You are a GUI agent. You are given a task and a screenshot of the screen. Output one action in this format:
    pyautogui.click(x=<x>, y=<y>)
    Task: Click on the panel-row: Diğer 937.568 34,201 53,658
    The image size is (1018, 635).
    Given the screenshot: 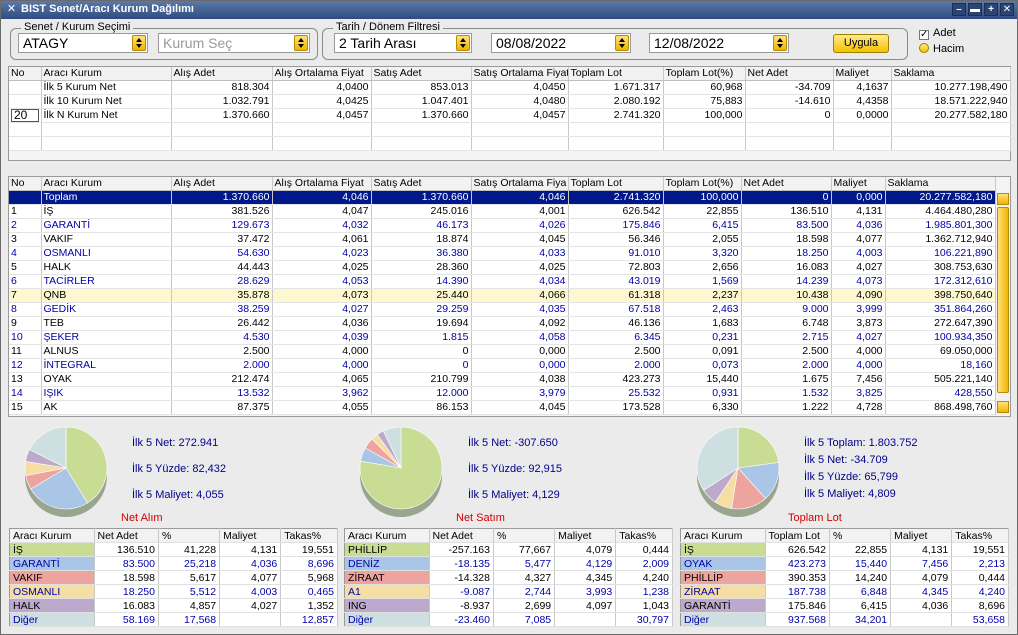 What is the action you would take?
    pyautogui.click(x=844, y=619)
    